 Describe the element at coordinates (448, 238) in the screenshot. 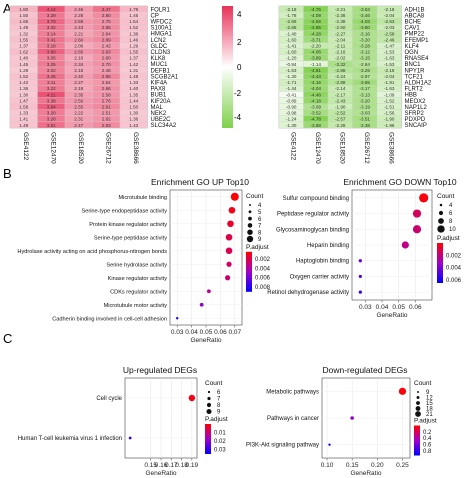

I see `color-legend-title: P.adjust` at that location.